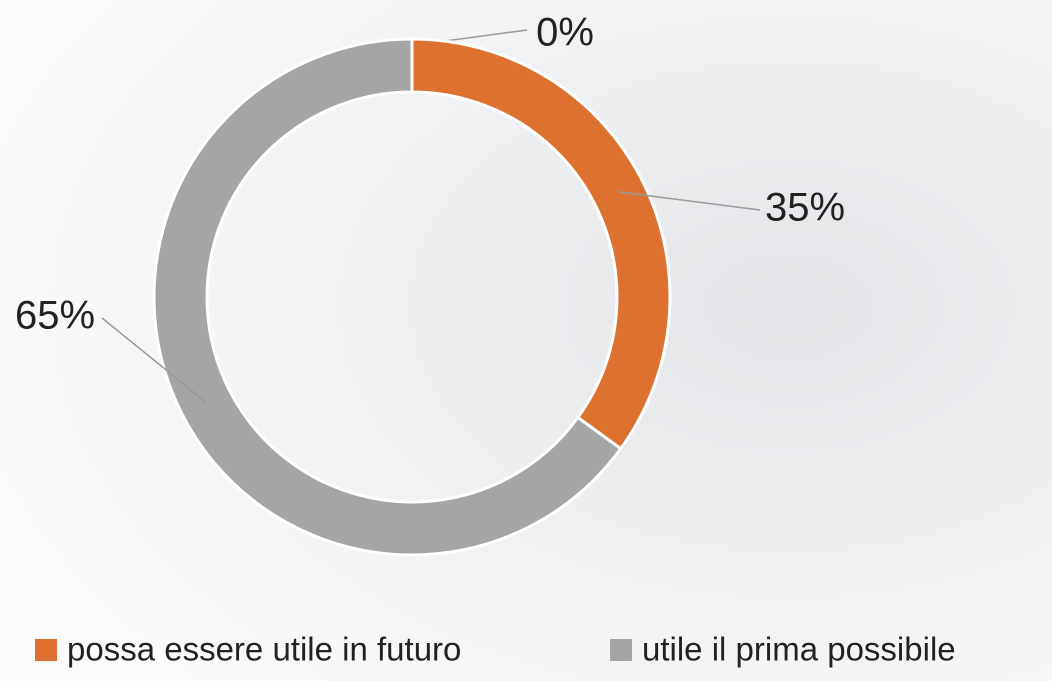 This screenshot has width=1052, height=681. Describe the element at coordinates (565, 33) in the screenshot. I see `data-label: 0%` at that location.